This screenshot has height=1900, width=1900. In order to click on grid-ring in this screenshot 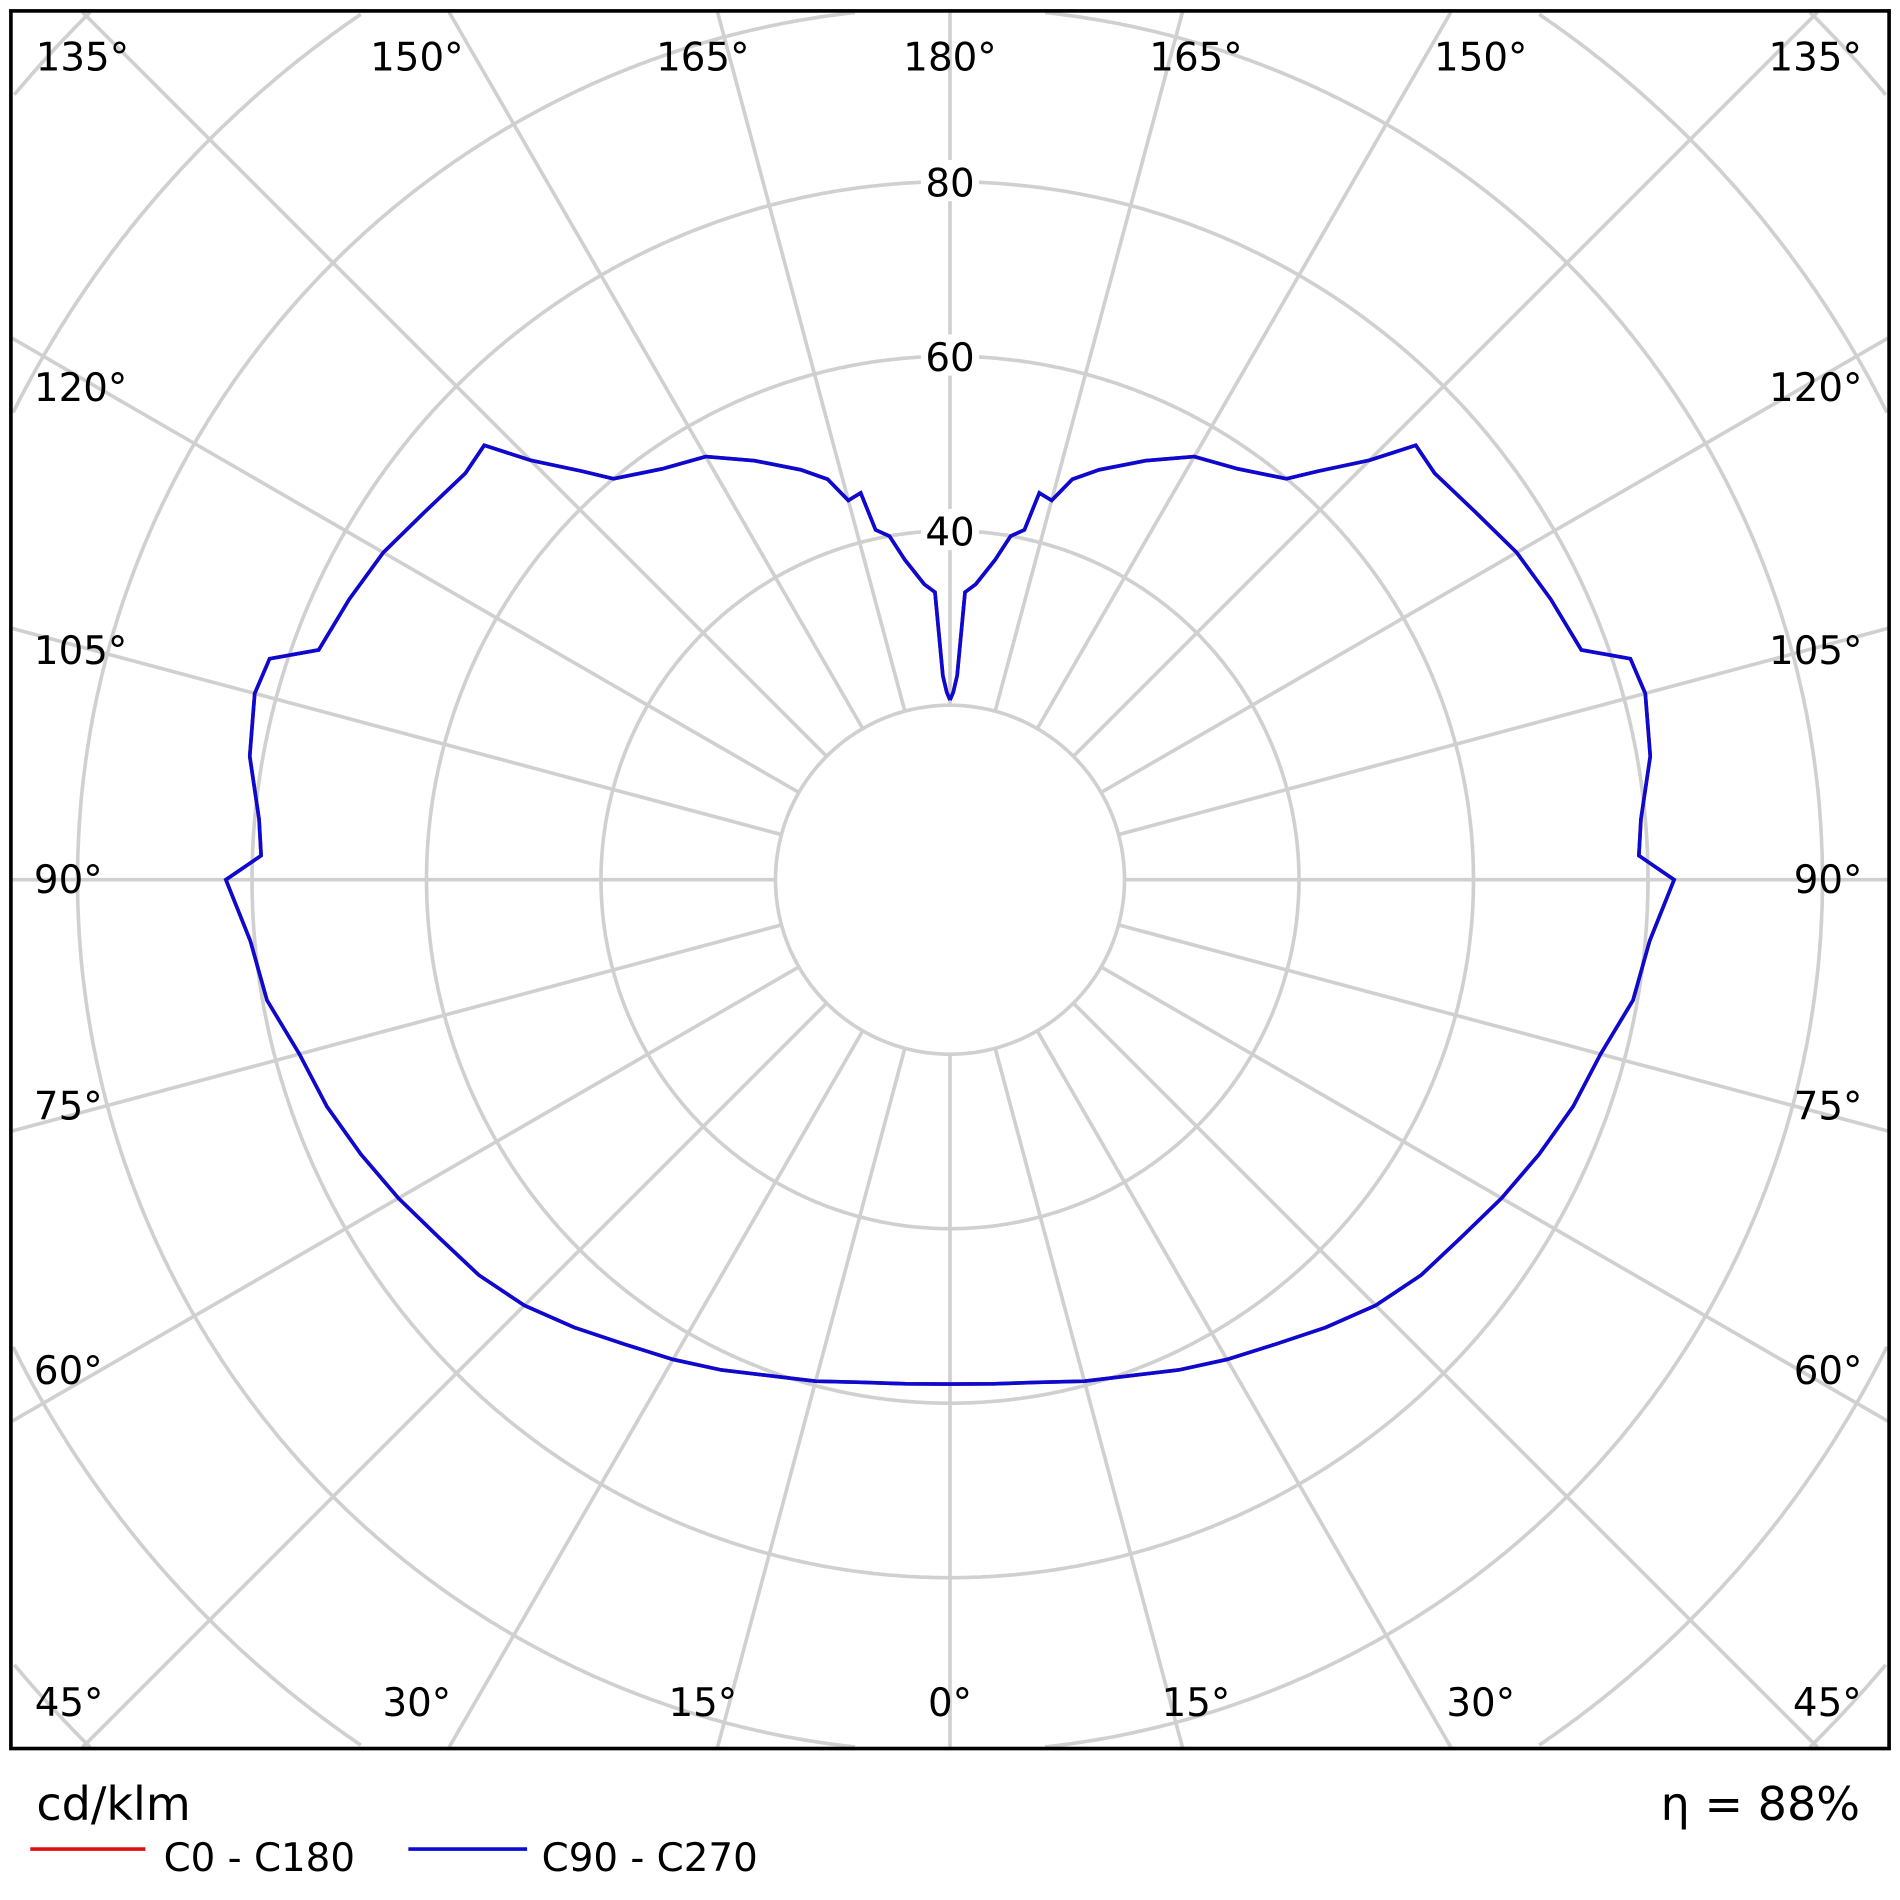, I will do `click(950, 880)`.